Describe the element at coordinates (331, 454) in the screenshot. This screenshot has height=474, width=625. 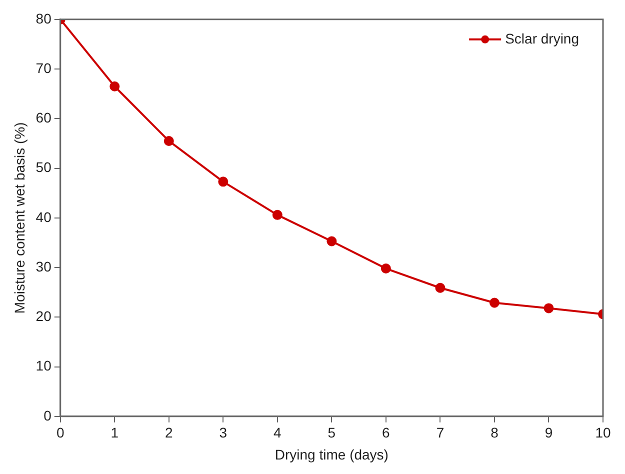
I see `x-axis-title: Drying time (days)` at that location.